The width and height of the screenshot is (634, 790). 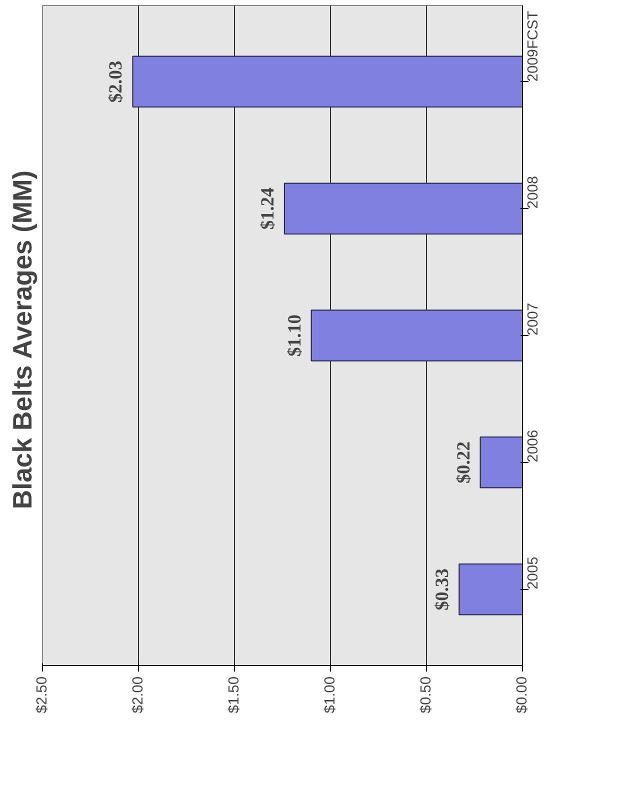 What do you see at coordinates (330, 695) in the screenshot?
I see `x-tick-label: $1.00` at bounding box center [330, 695].